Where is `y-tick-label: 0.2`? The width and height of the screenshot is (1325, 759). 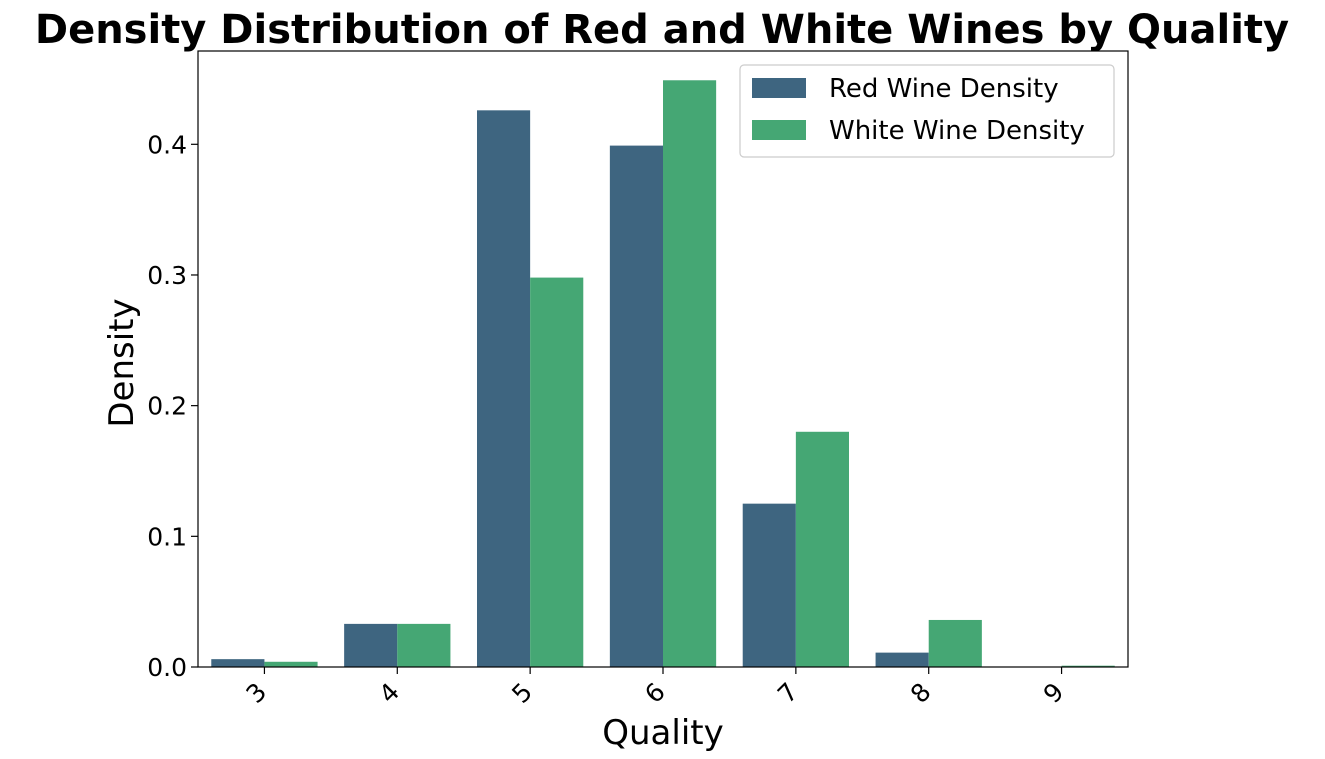
y-tick-label: 0.2 is located at coordinates (167, 406).